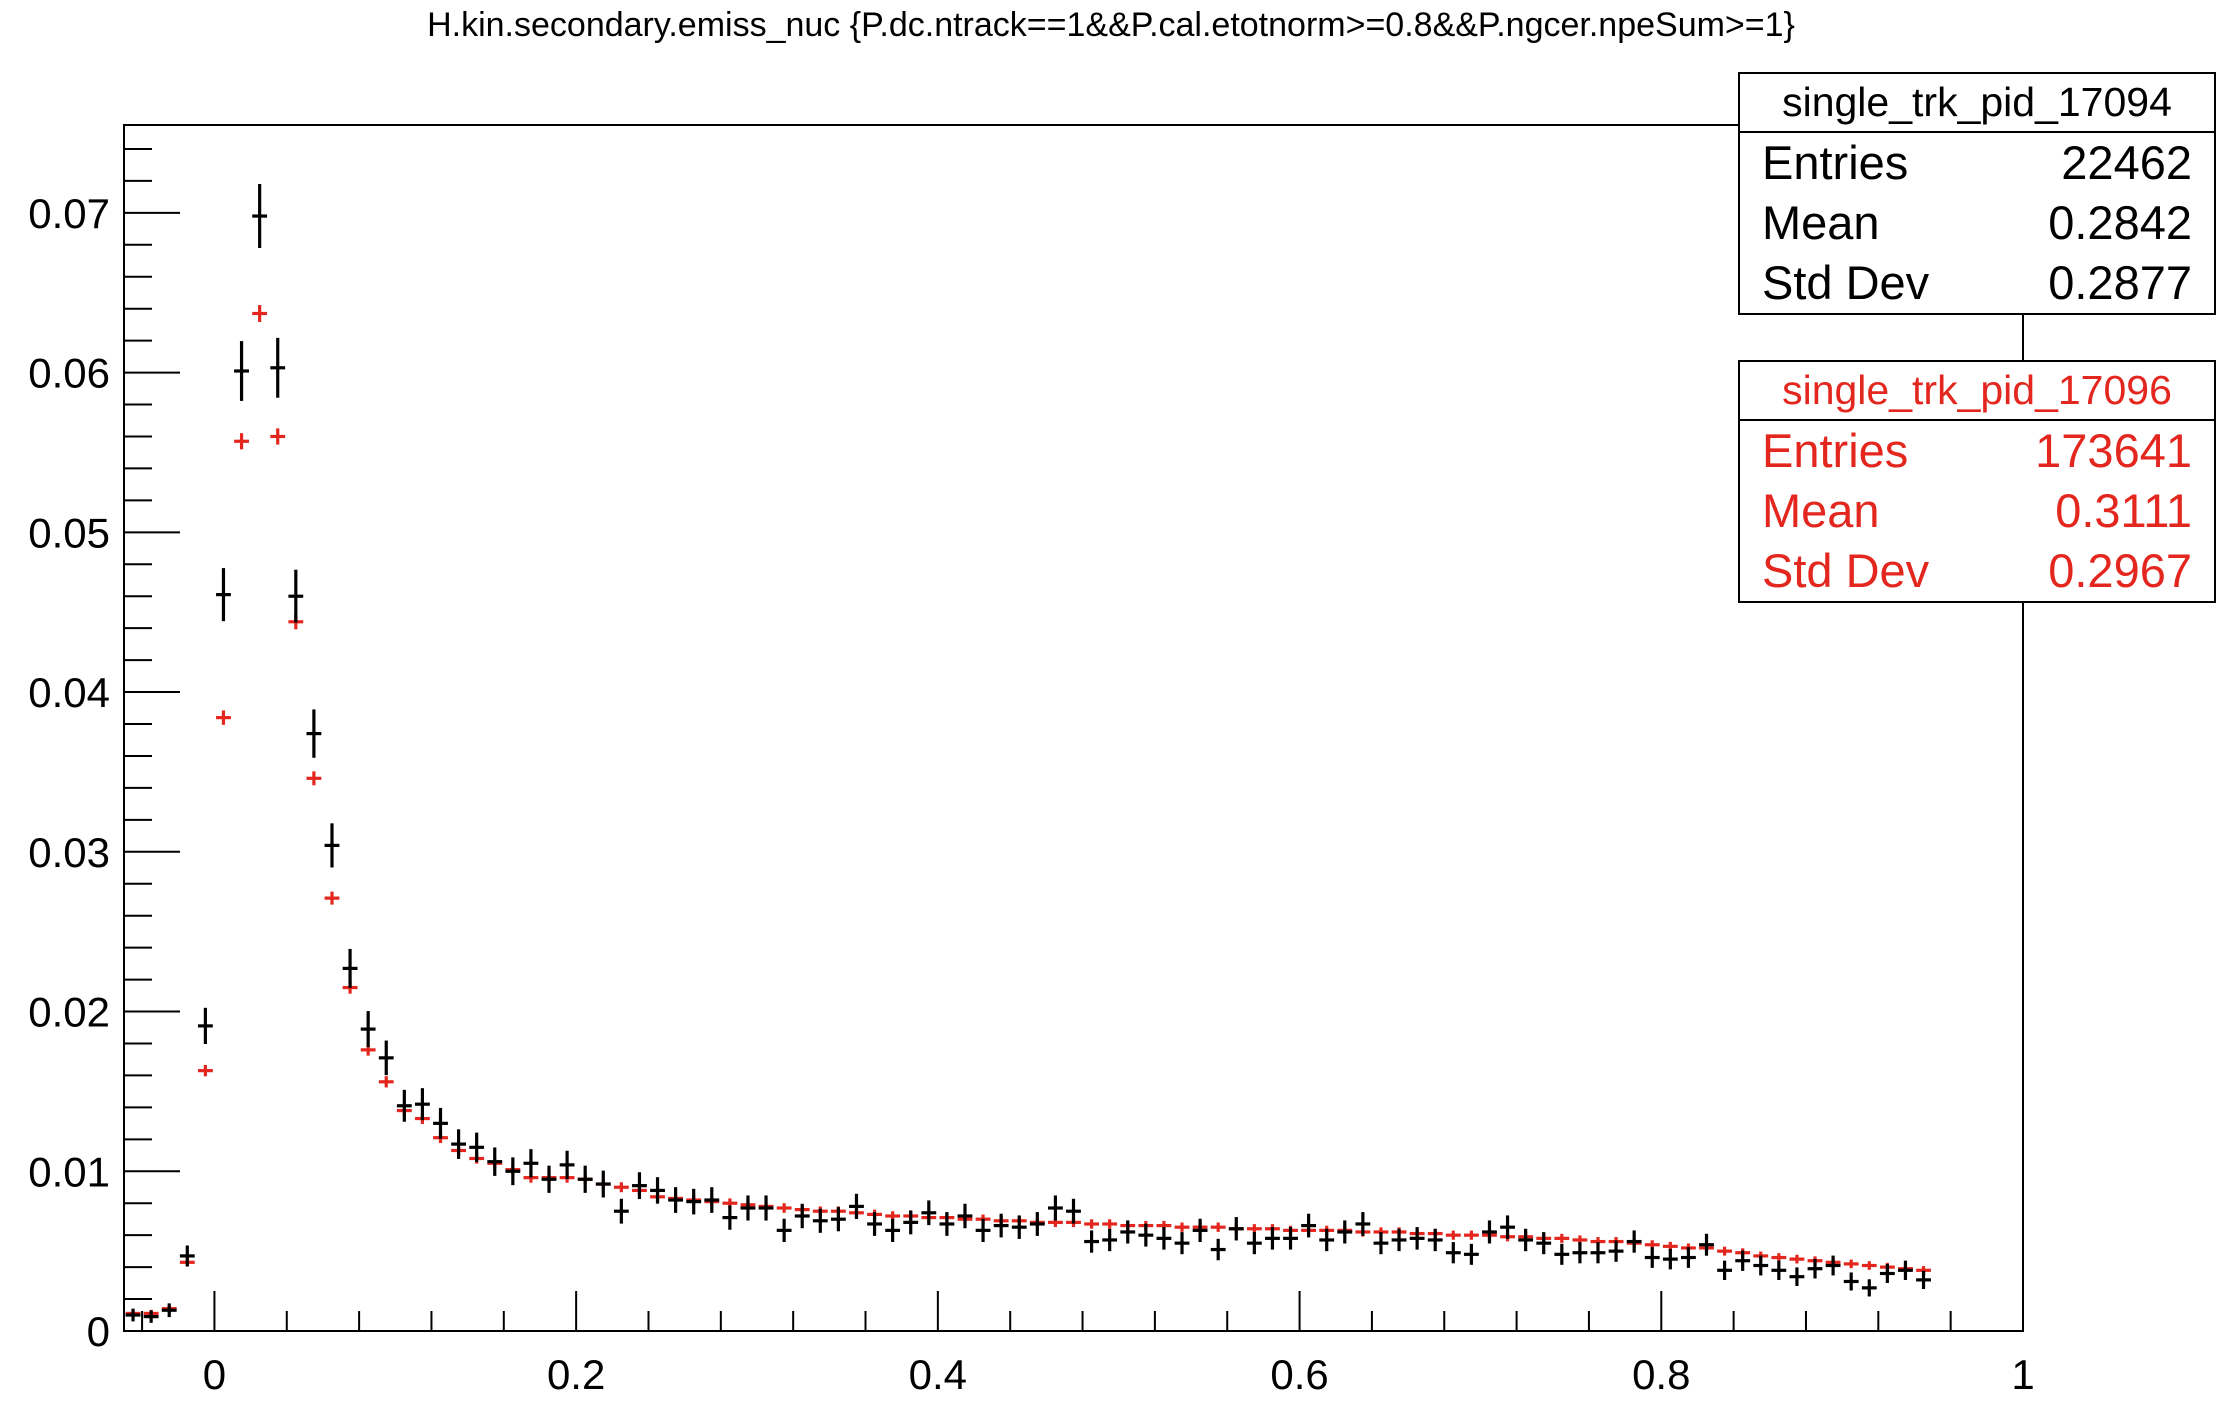 This screenshot has height=1422, width=2222. I want to click on stats-value: 0.3111, so click(2123, 510).